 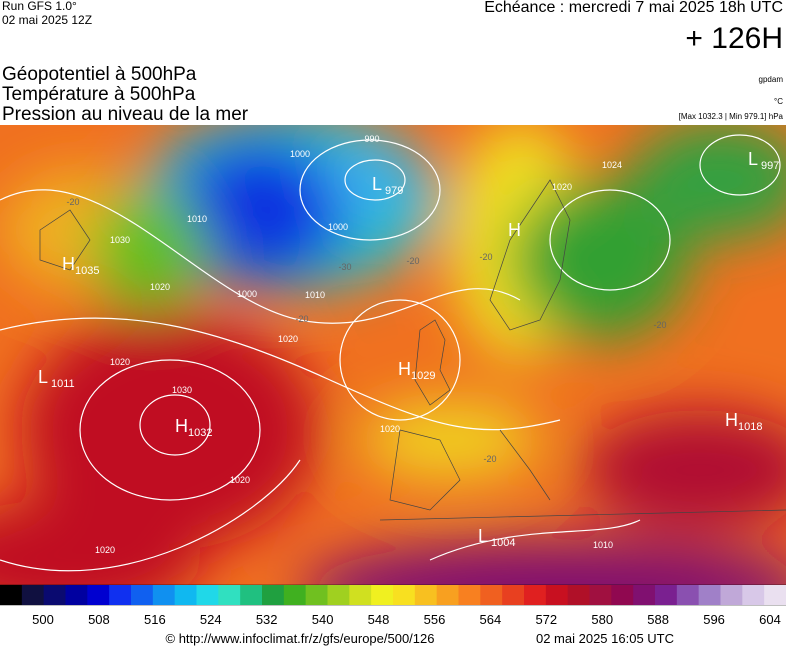 What do you see at coordinates (267, 619) in the screenshot?
I see `colorbar-tick-label: 532` at bounding box center [267, 619].